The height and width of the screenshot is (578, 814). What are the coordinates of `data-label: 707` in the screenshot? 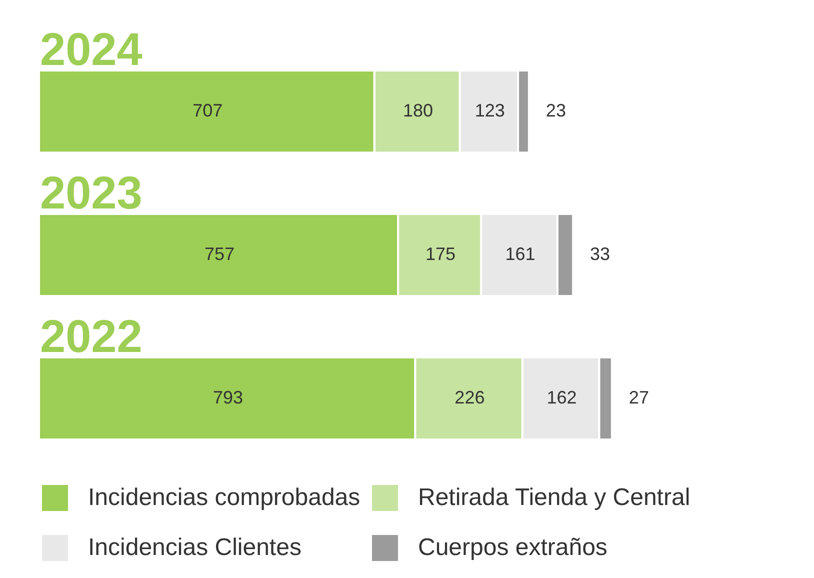 It's located at (207, 110).